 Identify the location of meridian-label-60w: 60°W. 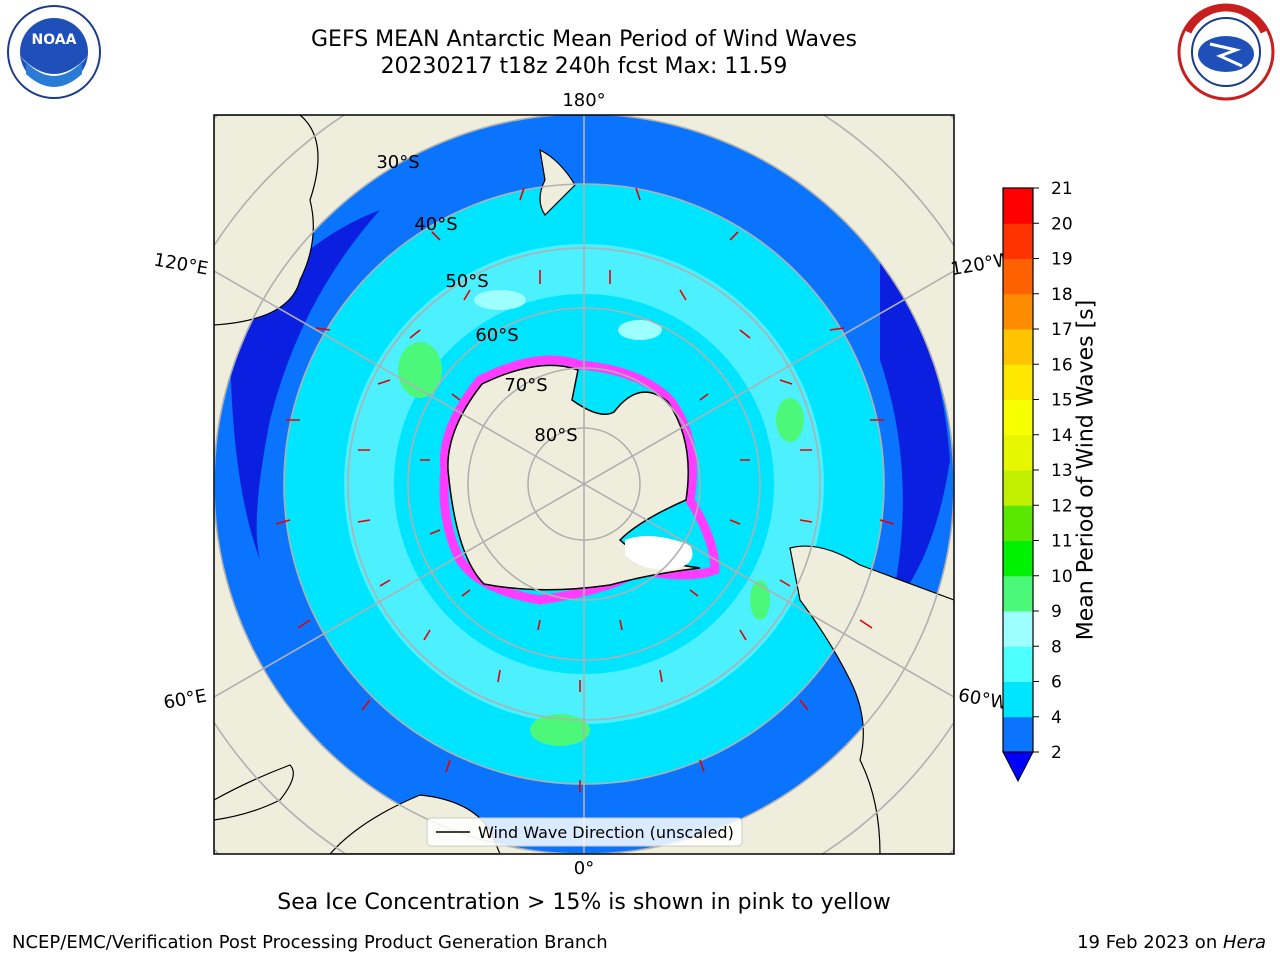
(983, 699).